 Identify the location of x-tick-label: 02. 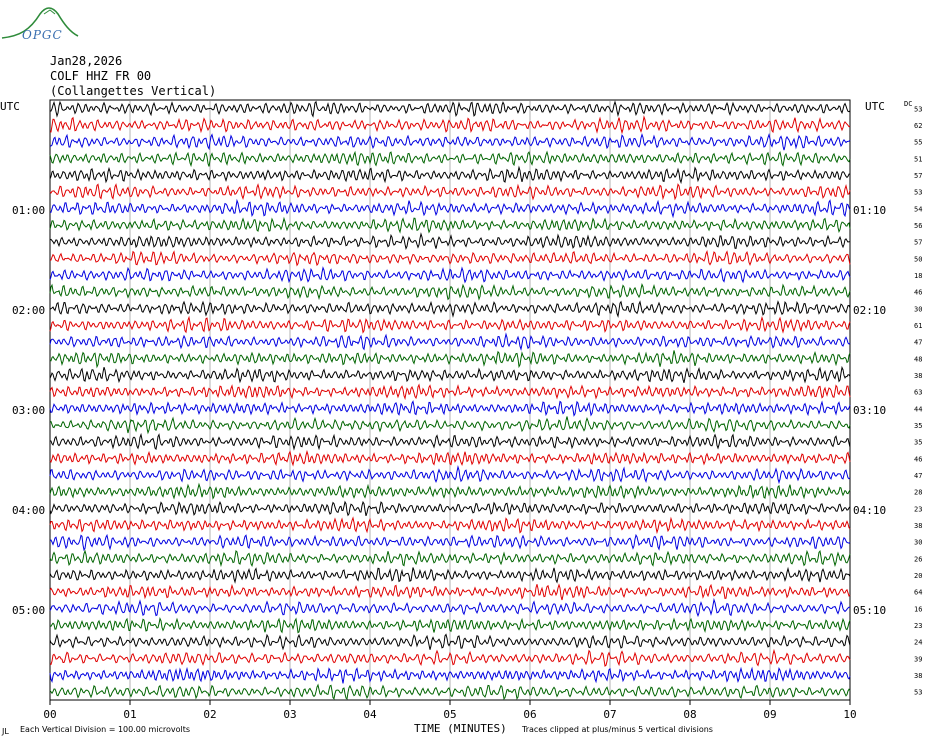
(209, 714).